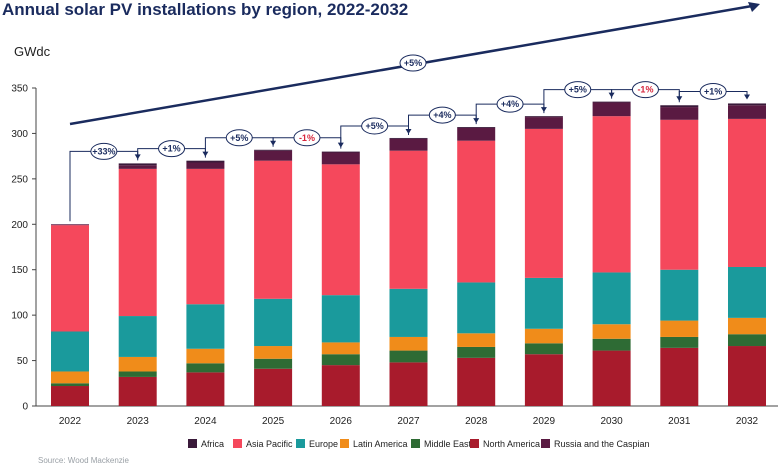 The image size is (780, 470). What do you see at coordinates (19, 225) in the screenshot?
I see `y-tick-label: 200` at bounding box center [19, 225].